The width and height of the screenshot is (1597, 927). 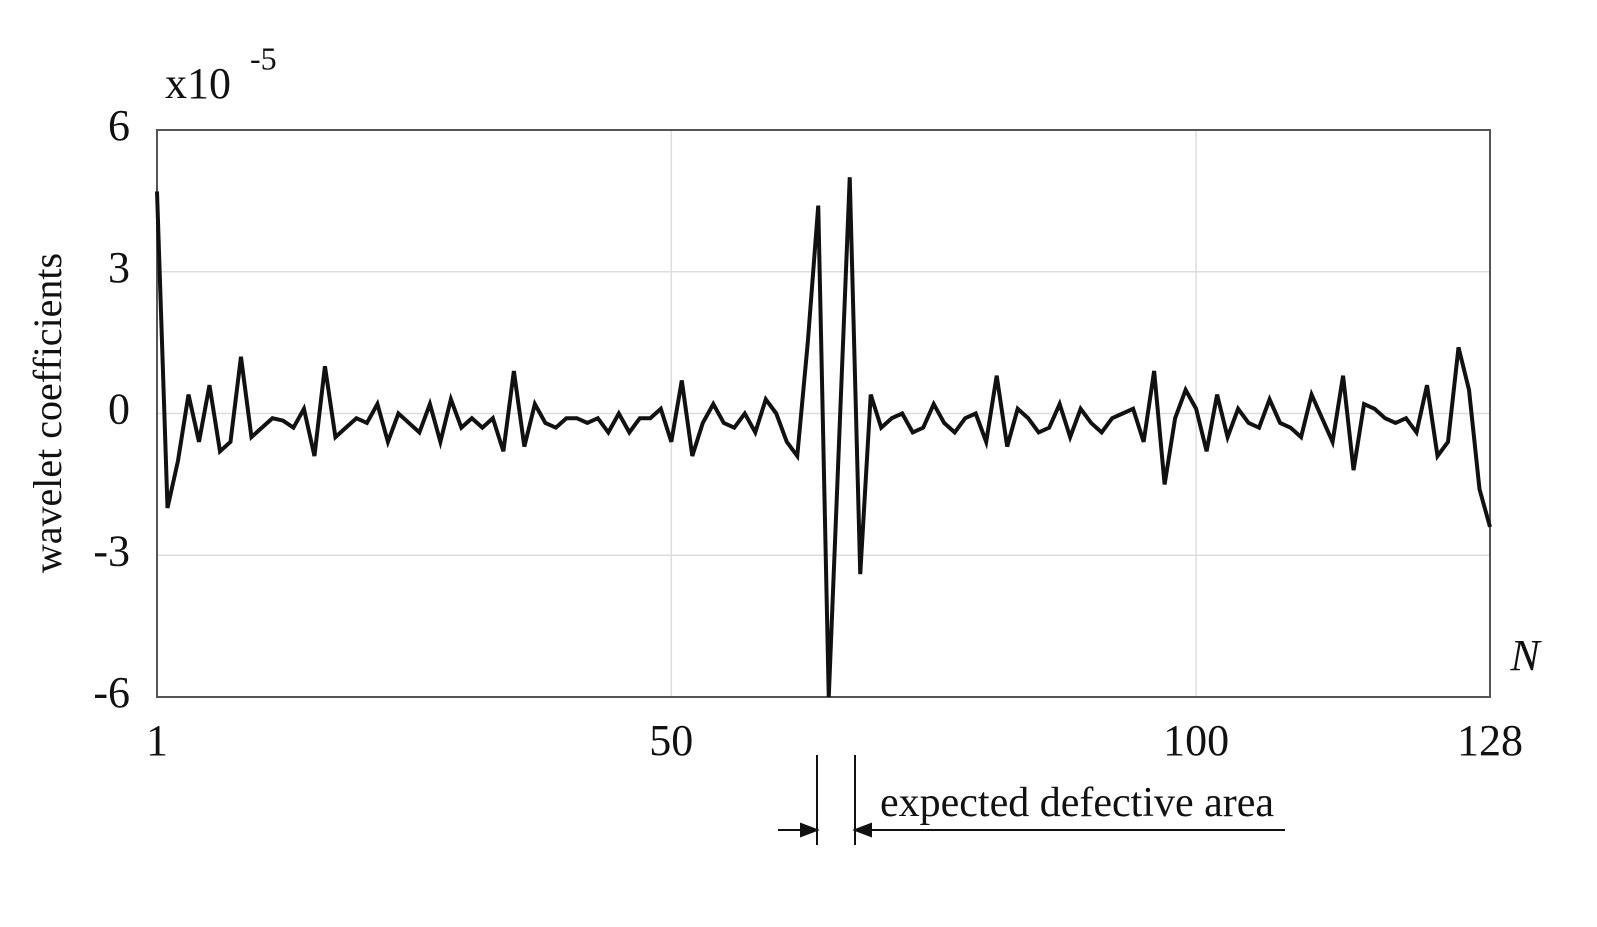 I want to click on y-tick-label: 0, so click(x=119, y=409).